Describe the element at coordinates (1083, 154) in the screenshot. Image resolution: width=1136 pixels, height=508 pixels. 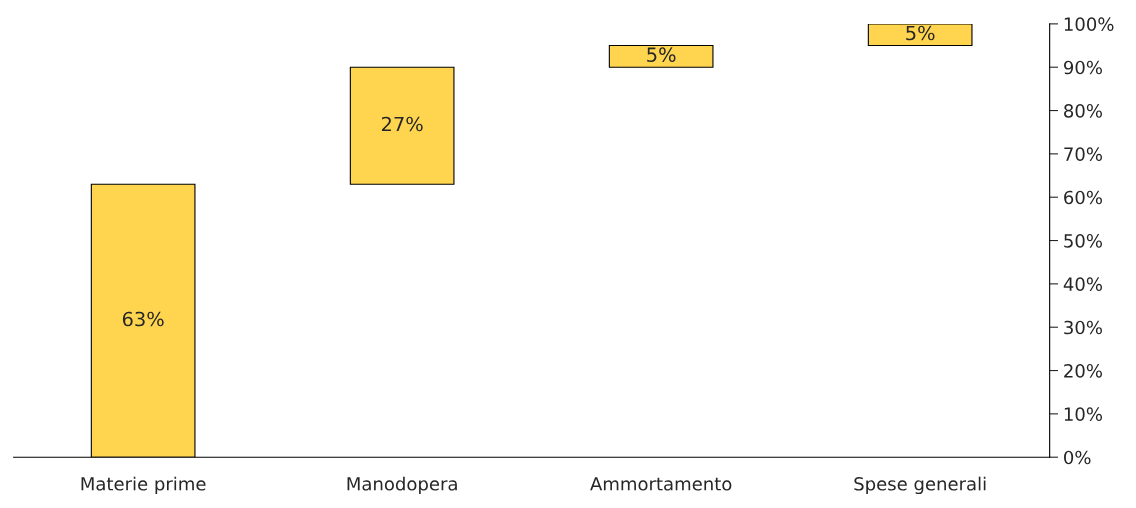
I see `y-tick-label: 70%` at that location.